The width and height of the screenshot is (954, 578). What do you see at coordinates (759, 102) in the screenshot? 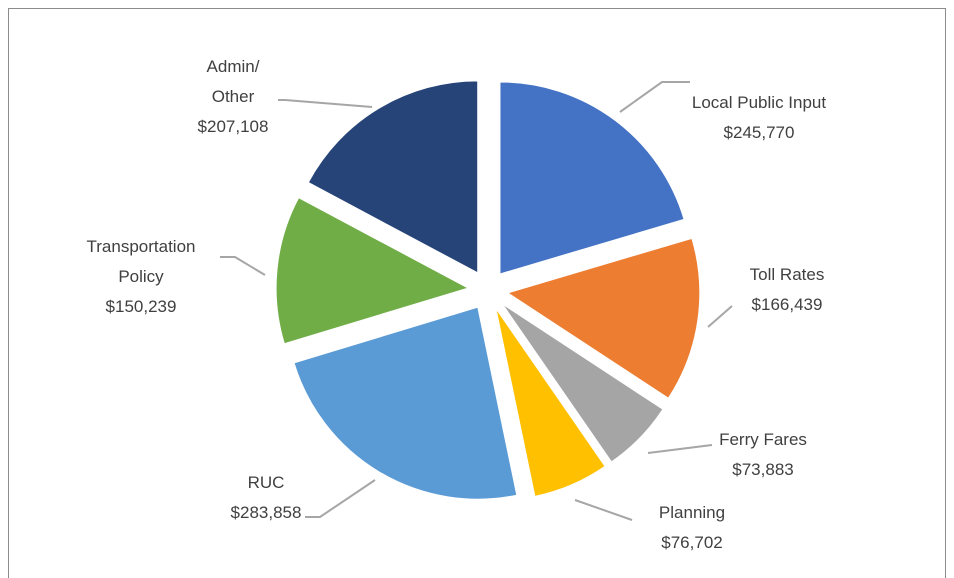
I see `slice-label: Local Public Input` at bounding box center [759, 102].